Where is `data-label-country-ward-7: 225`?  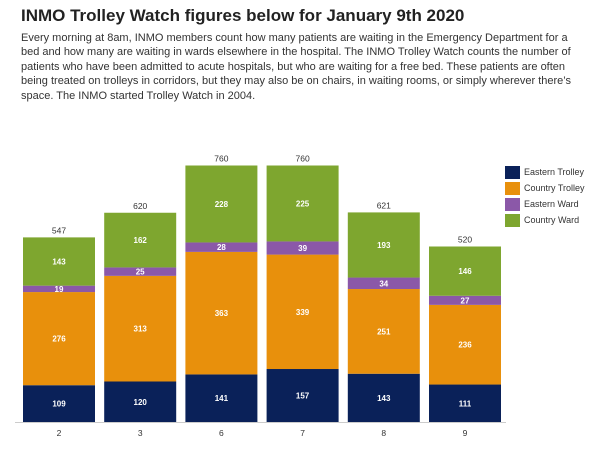 data-label-country-ward-7: 225 is located at coordinates (303, 203).